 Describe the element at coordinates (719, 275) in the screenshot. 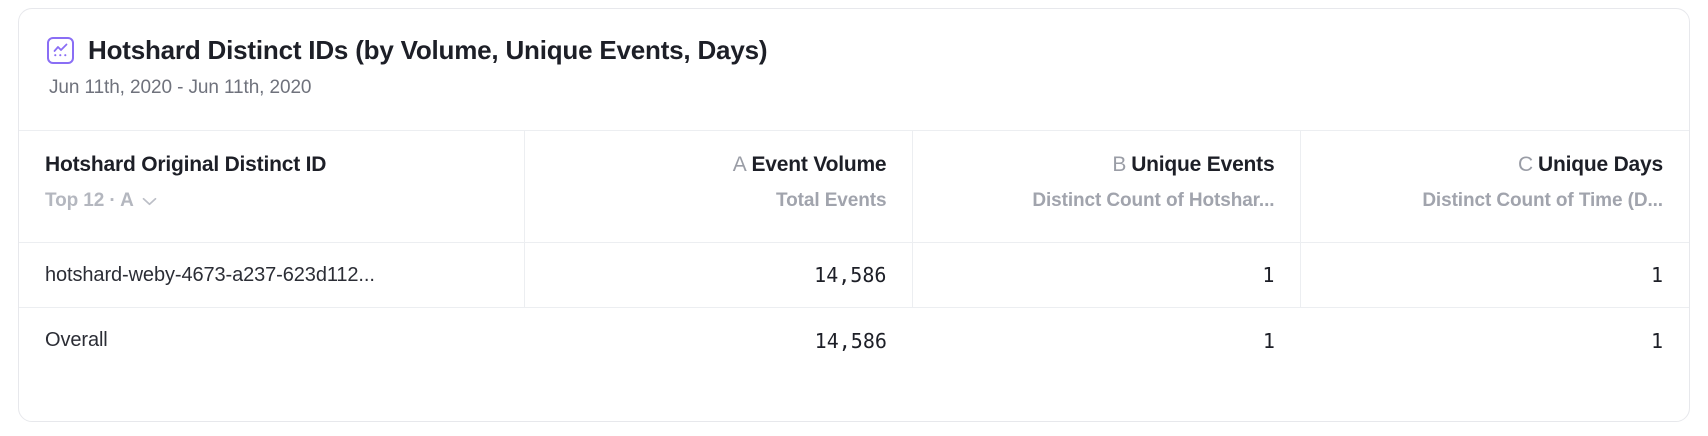

I see `row-value-event-volume: 14,586` at that location.